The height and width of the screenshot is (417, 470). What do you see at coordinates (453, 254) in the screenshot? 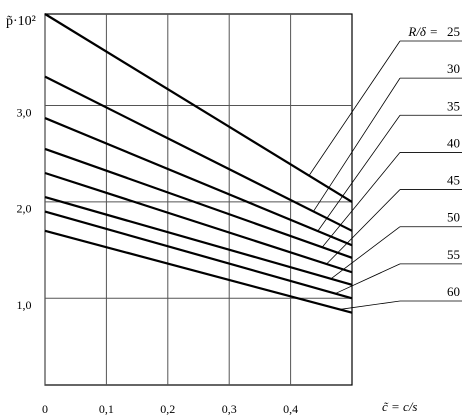
I see `legend-label: 55` at bounding box center [453, 254].